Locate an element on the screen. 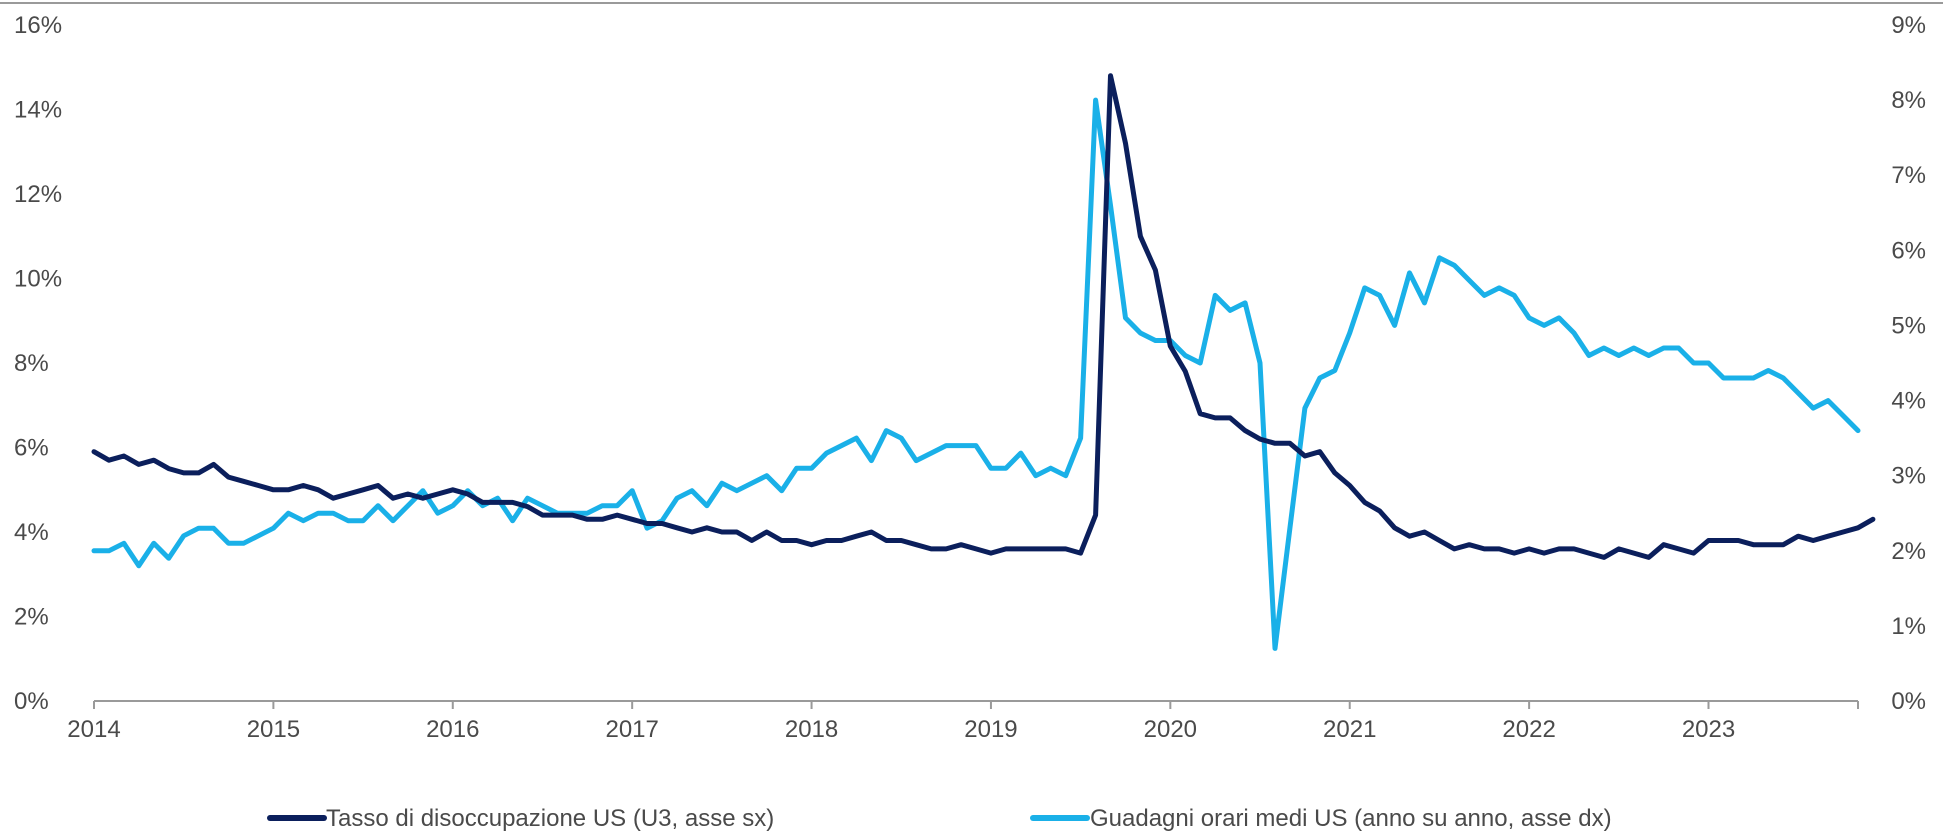 The width and height of the screenshot is (1943, 833). x-tick-label: 2023 is located at coordinates (1708, 729).